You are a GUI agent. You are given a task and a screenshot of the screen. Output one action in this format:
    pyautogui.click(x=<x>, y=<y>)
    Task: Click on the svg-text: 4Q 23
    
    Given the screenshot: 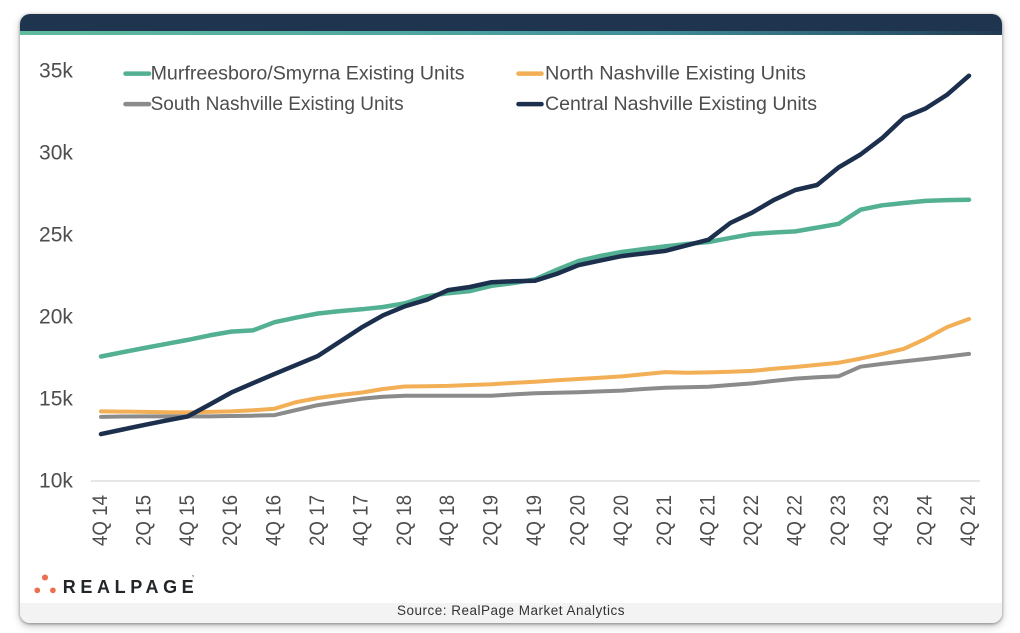 What is the action you would take?
    pyautogui.click(x=881, y=520)
    